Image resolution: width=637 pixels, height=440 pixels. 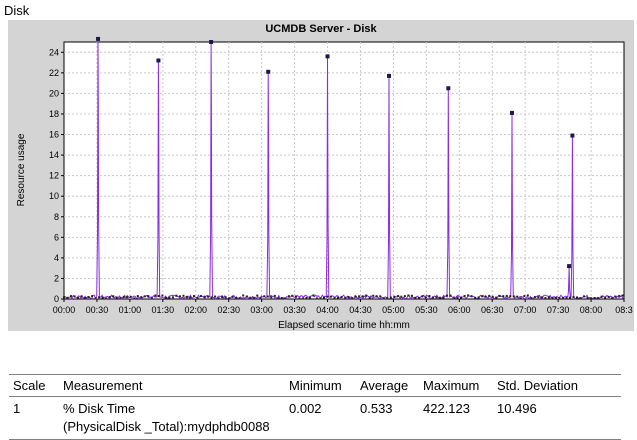 What do you see at coordinates (525, 310) in the screenshot?
I see `x-tick-label: 07:00` at bounding box center [525, 310].